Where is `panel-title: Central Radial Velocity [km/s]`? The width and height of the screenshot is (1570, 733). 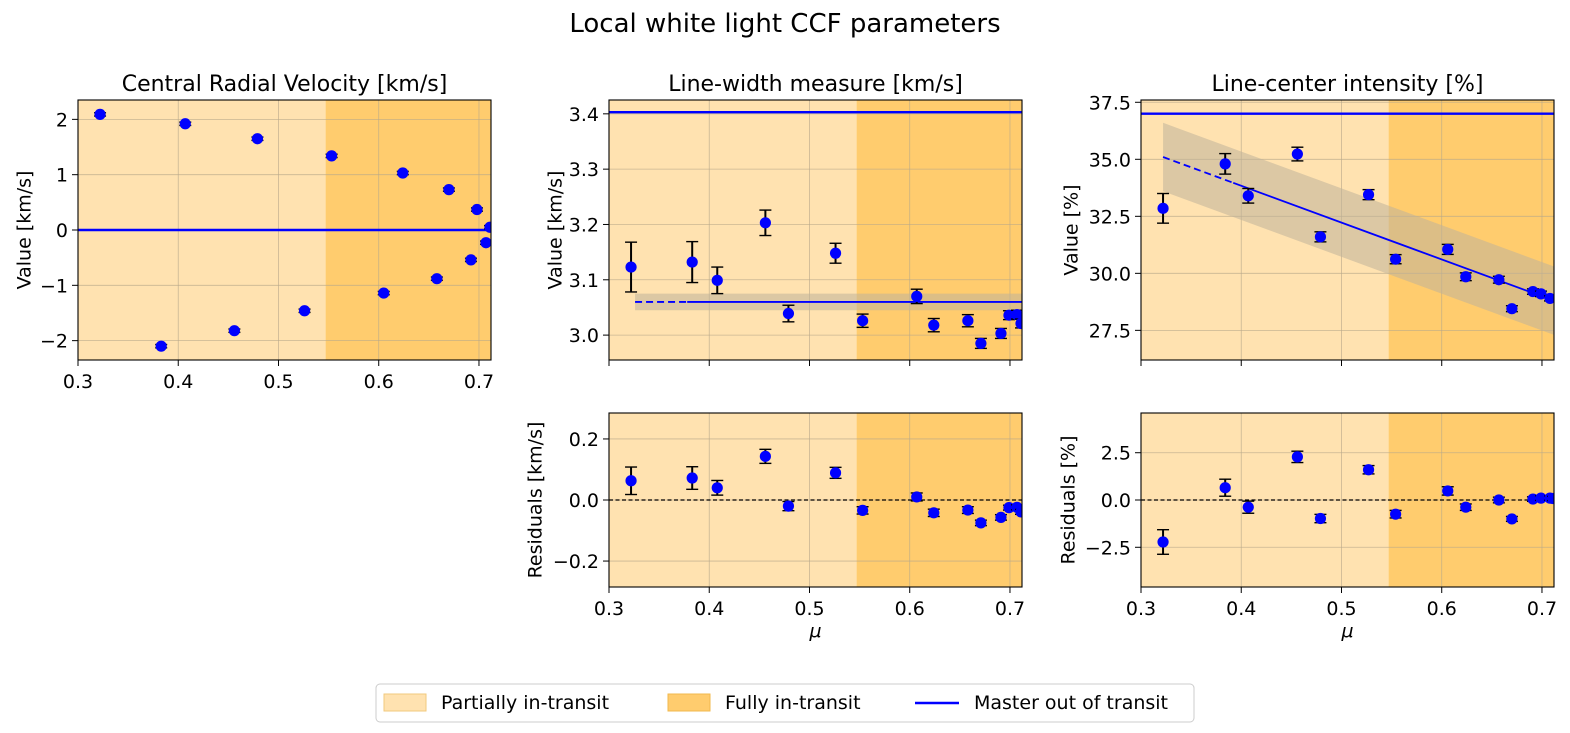
panel-title: Central Radial Velocity [km/s] is located at coordinates (285, 84).